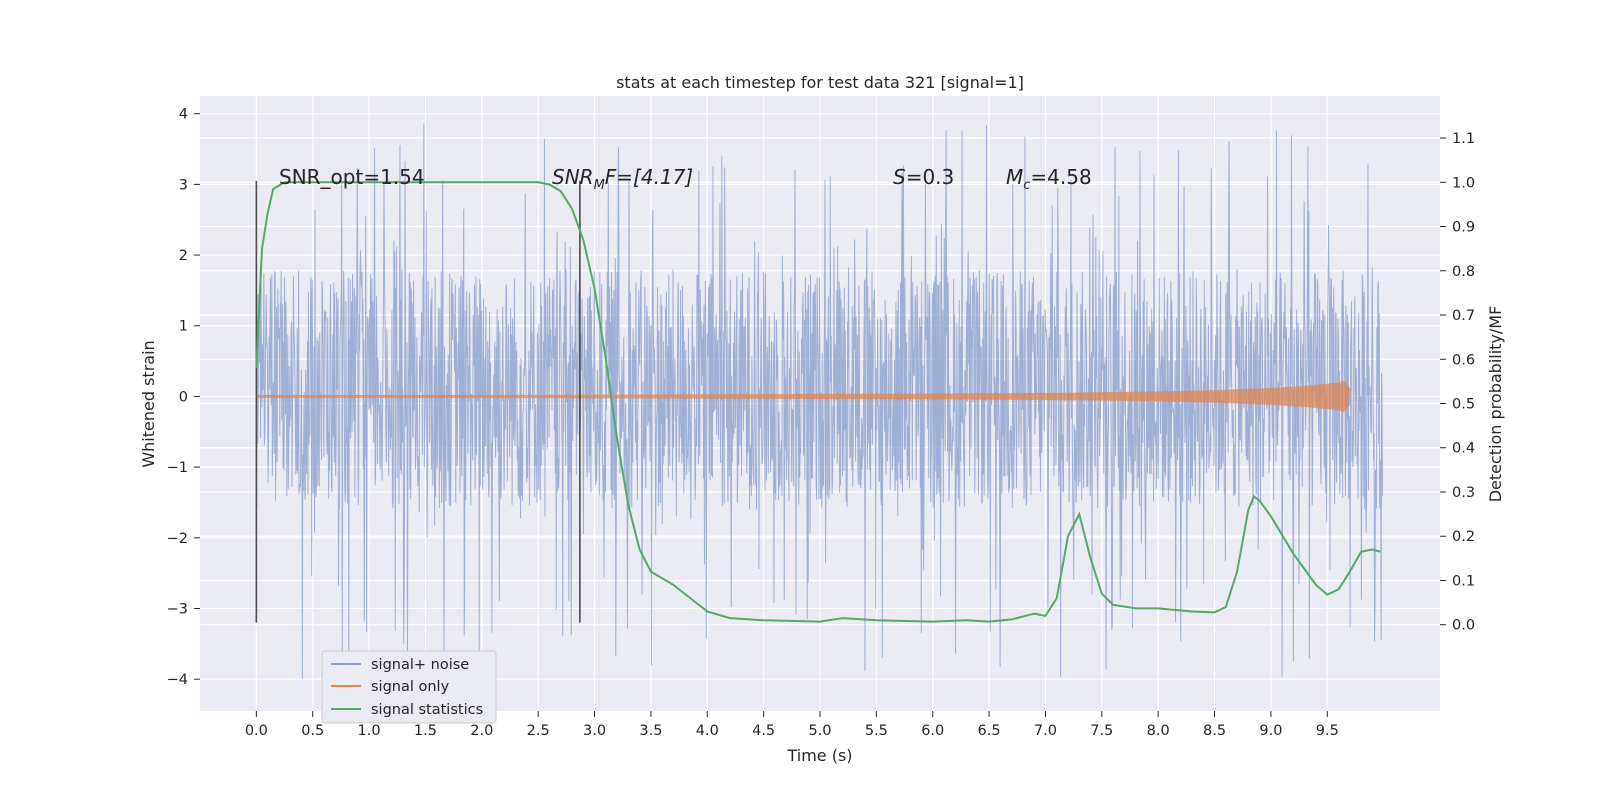 The height and width of the screenshot is (800, 1600). I want to click on legend-label-signal-plus-noise: signal+ noise, so click(420, 665).